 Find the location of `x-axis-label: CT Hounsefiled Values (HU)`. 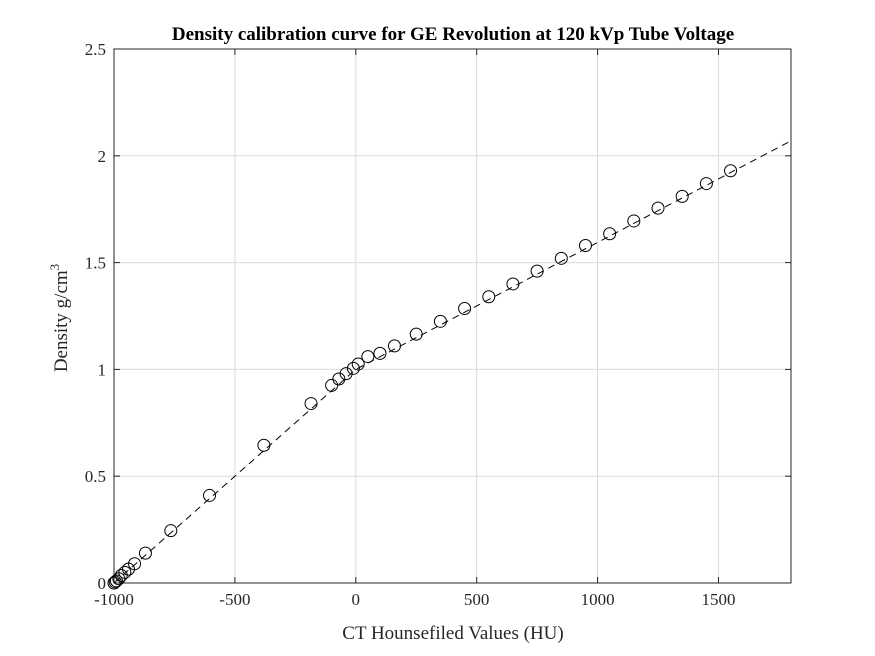

x-axis-label: CT Hounsefiled Values (HU) is located at coordinates (452, 633).